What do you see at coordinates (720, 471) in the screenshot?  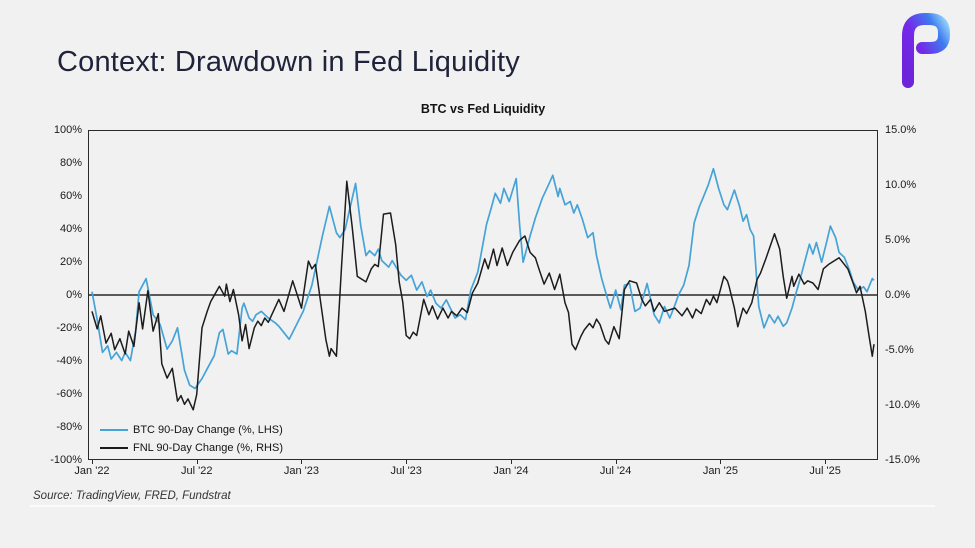 I see `x-axis-tick-label: Jan '25` at bounding box center [720, 471].